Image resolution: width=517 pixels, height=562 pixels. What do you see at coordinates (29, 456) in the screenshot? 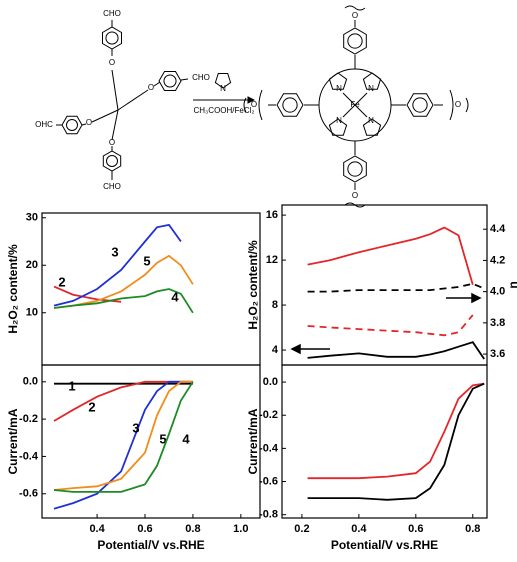
I see `y-tick-label: -0.4` at bounding box center [29, 456].